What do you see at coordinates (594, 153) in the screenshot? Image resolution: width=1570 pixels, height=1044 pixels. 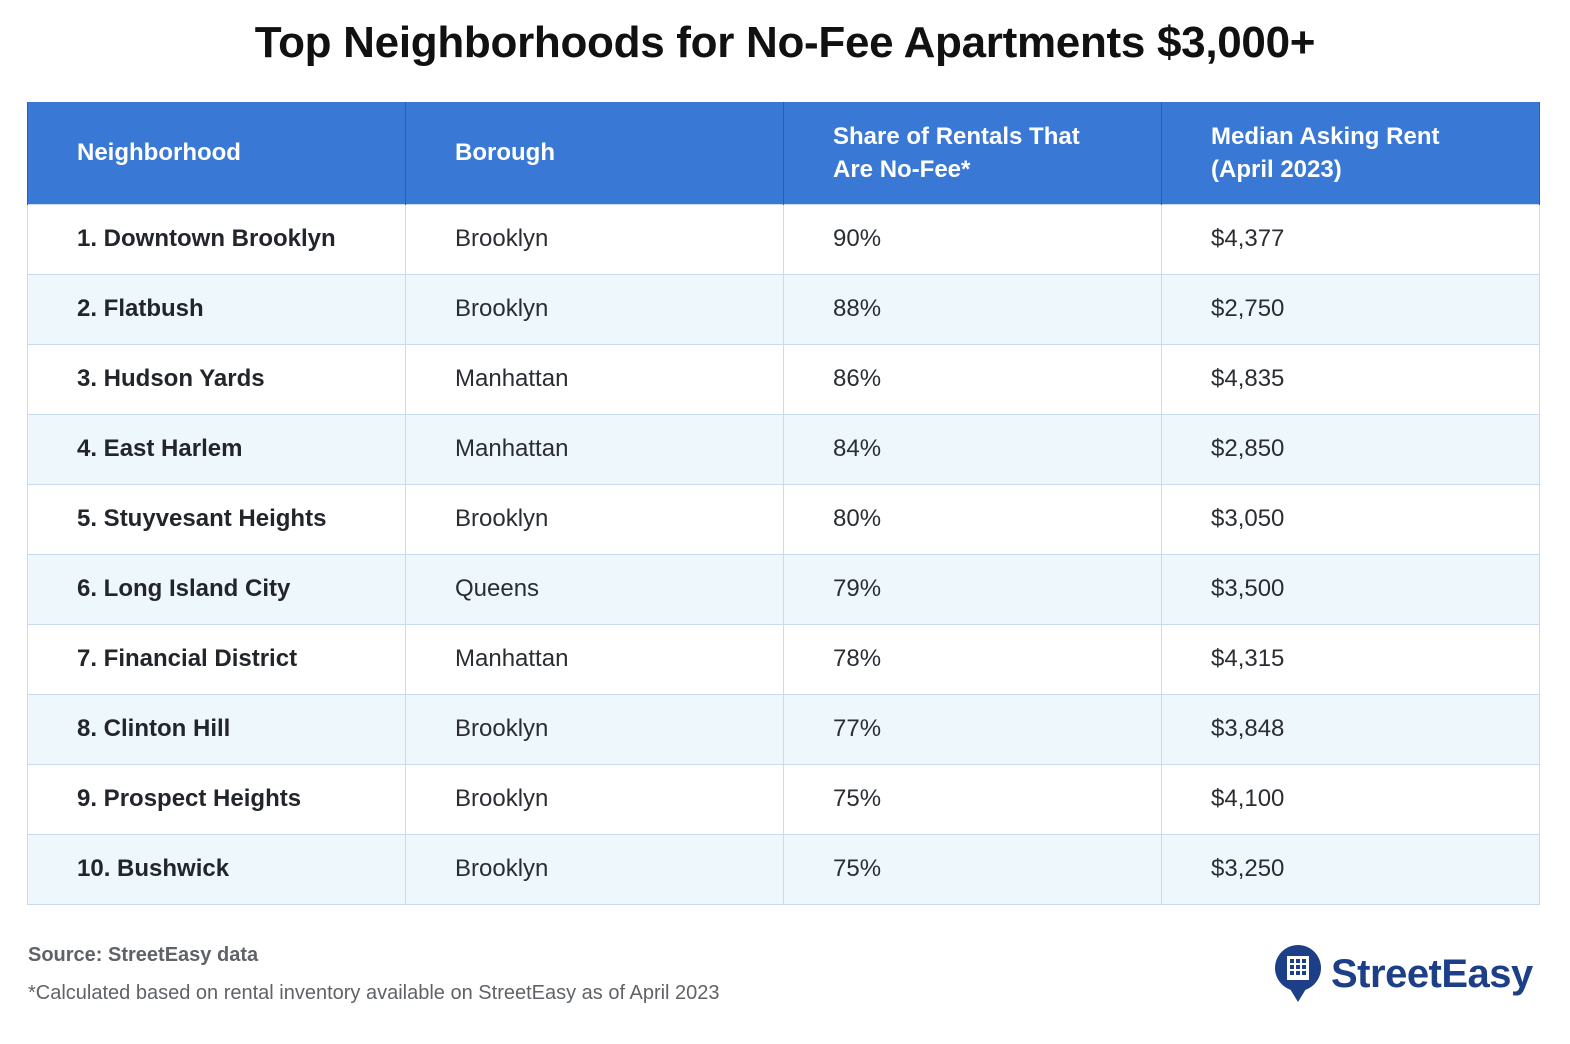 I see `column-header-borough: Borough` at bounding box center [594, 153].